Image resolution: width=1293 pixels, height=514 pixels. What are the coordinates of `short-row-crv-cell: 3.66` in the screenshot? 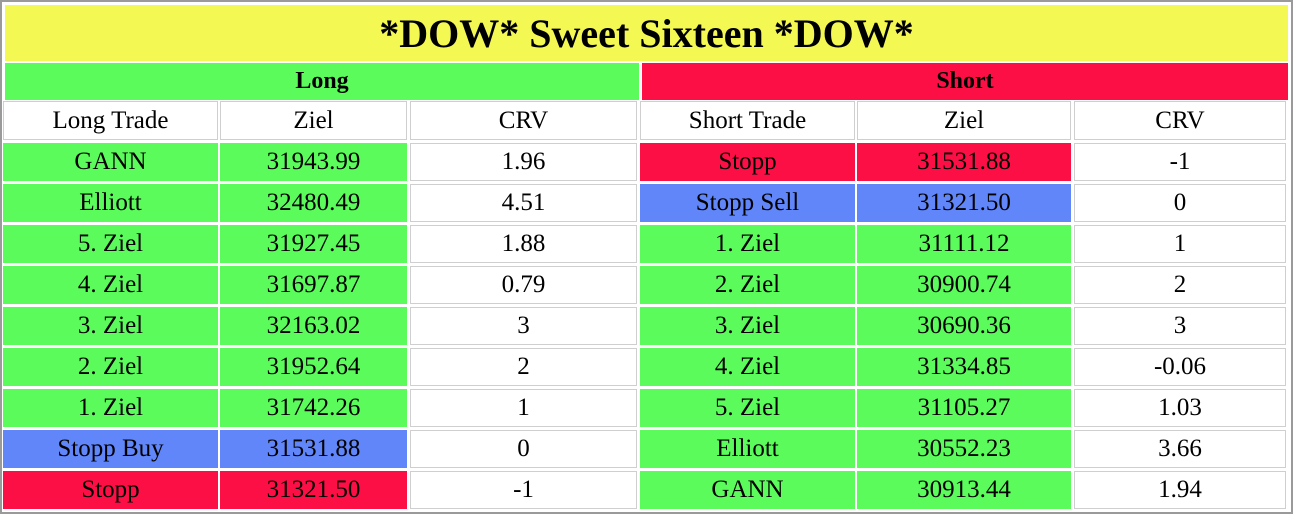 It's located at (1180, 449).